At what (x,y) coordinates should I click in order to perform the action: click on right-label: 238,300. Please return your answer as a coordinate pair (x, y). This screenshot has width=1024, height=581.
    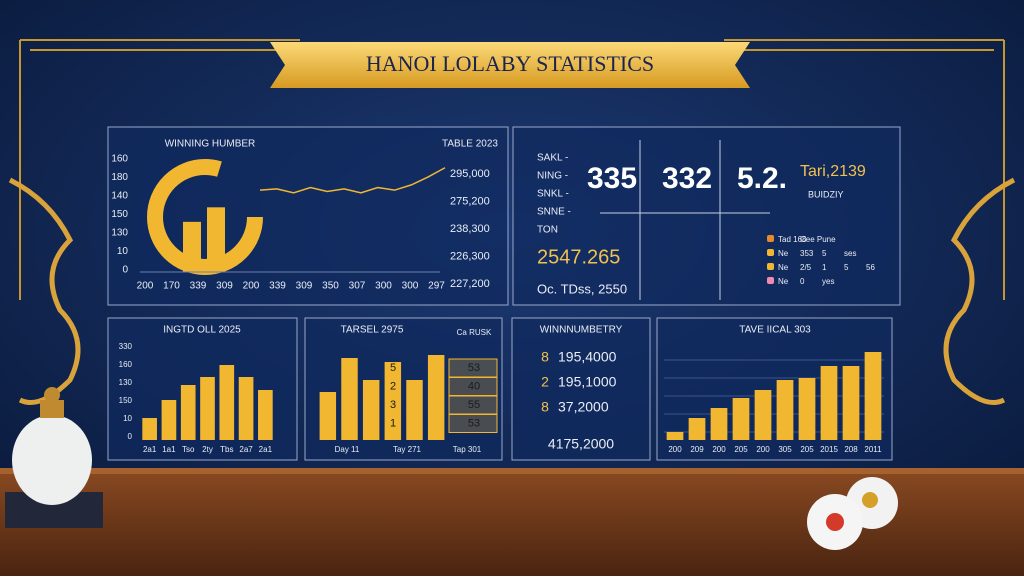
    Looking at the image, I should click on (470, 229).